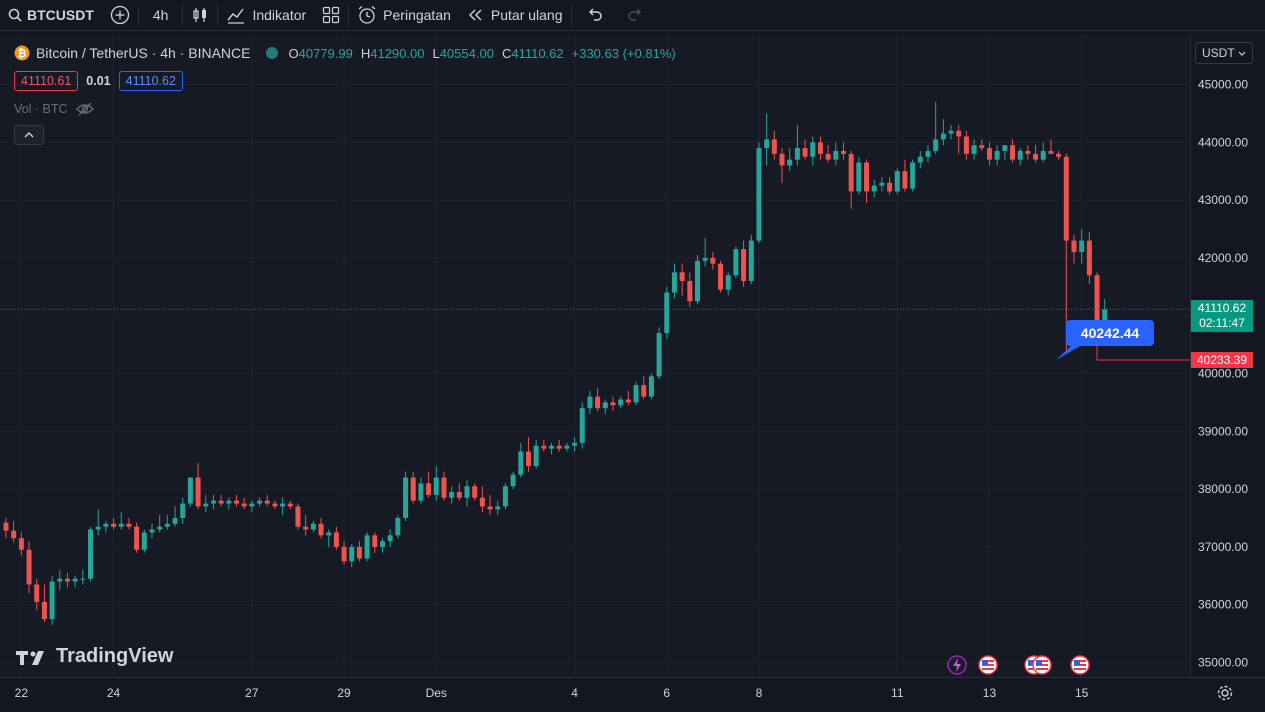 The height and width of the screenshot is (712, 1265). What do you see at coordinates (1082, 693) in the screenshot?
I see `x-tick-label: 15` at bounding box center [1082, 693].